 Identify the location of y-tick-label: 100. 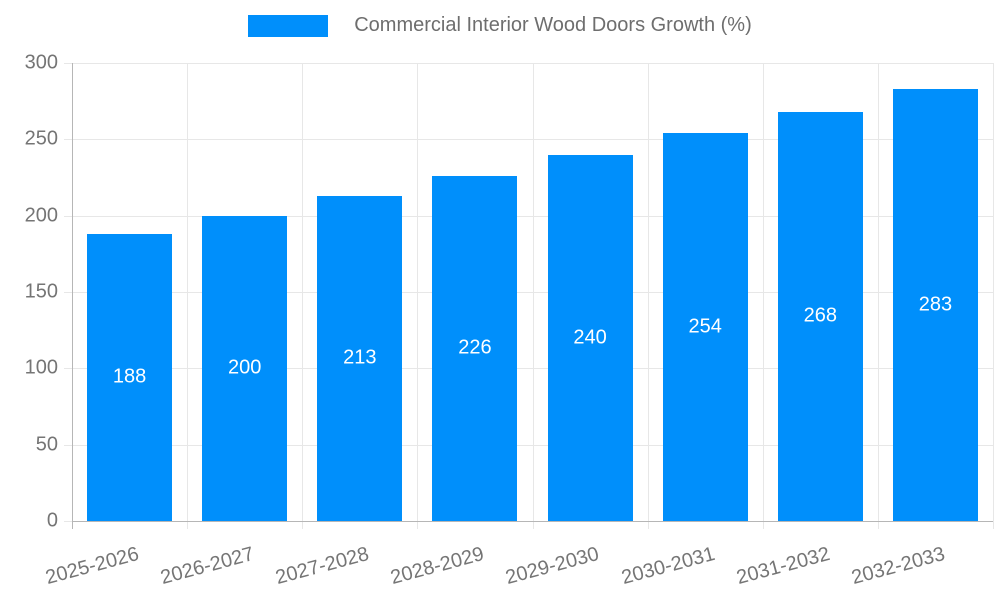
(41, 367).